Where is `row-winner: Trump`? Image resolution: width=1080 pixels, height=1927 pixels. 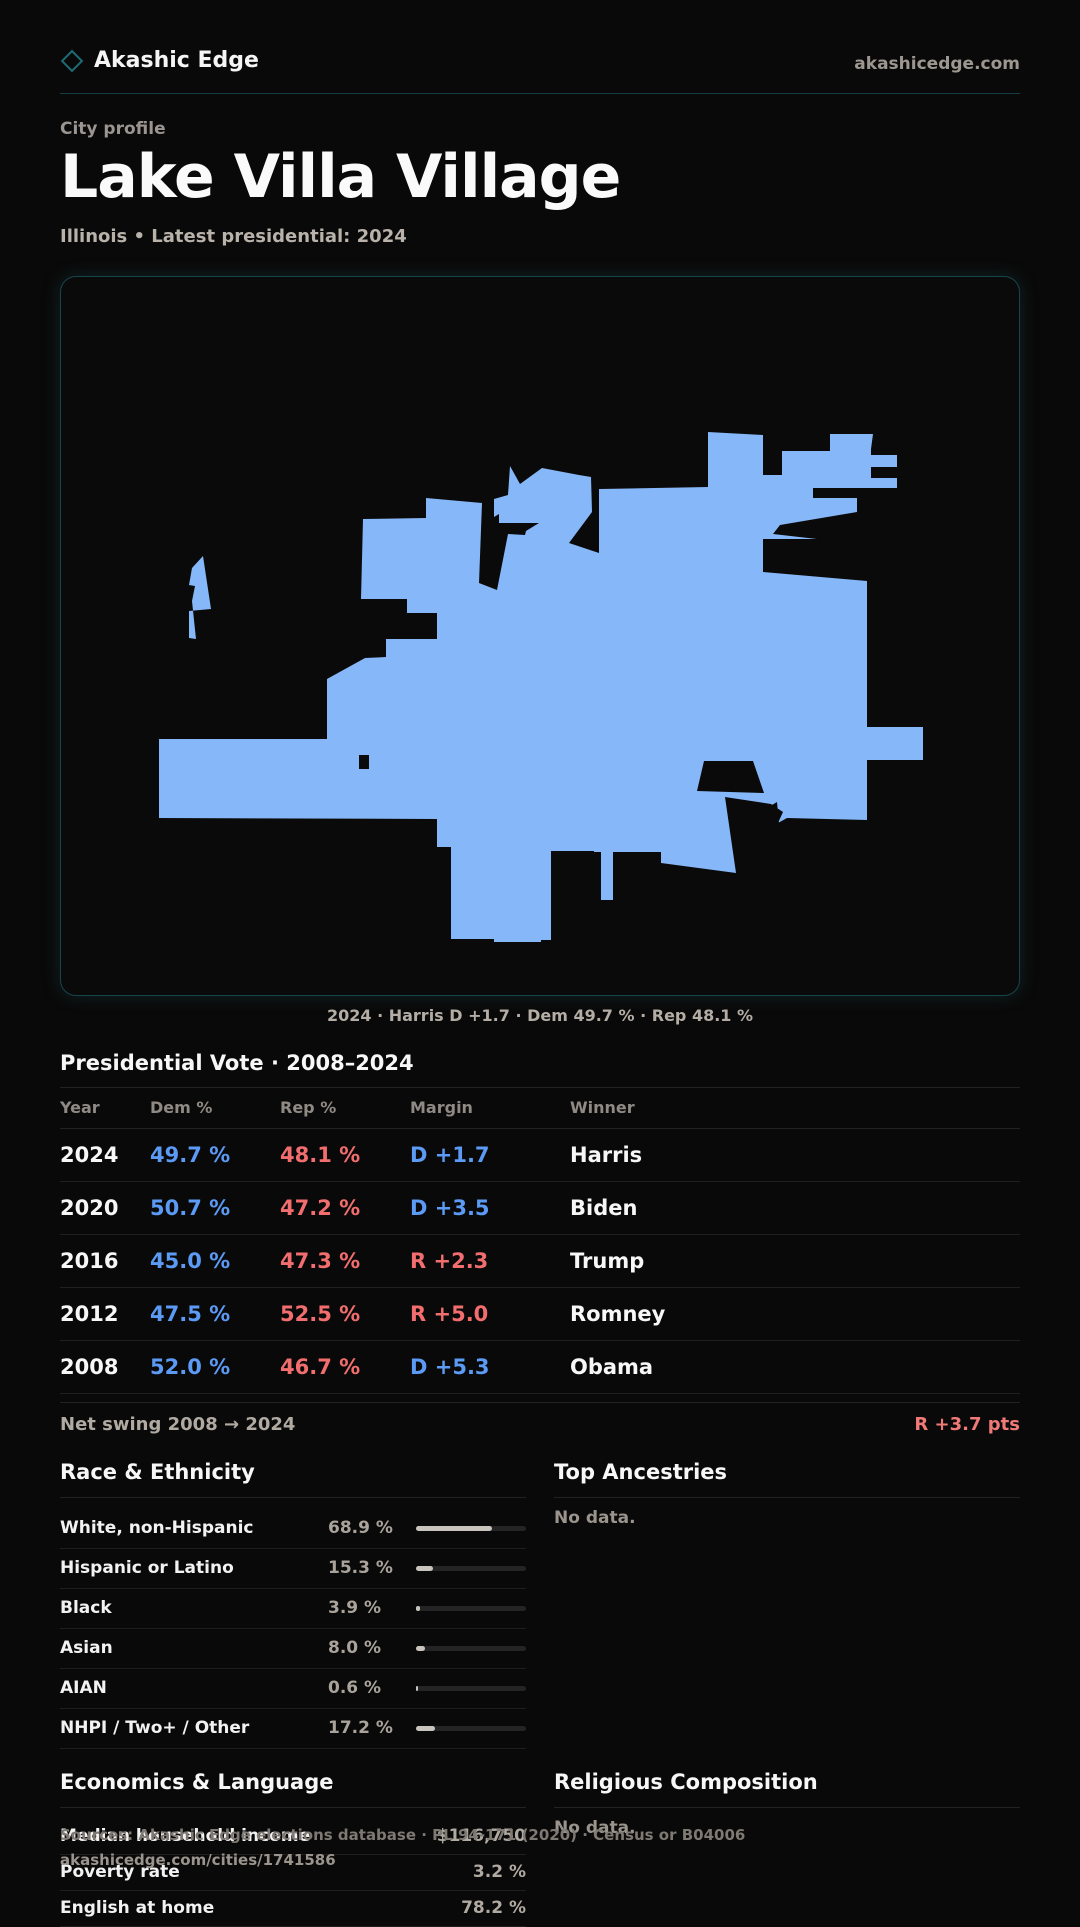 row-winner: Trump is located at coordinates (607, 1261).